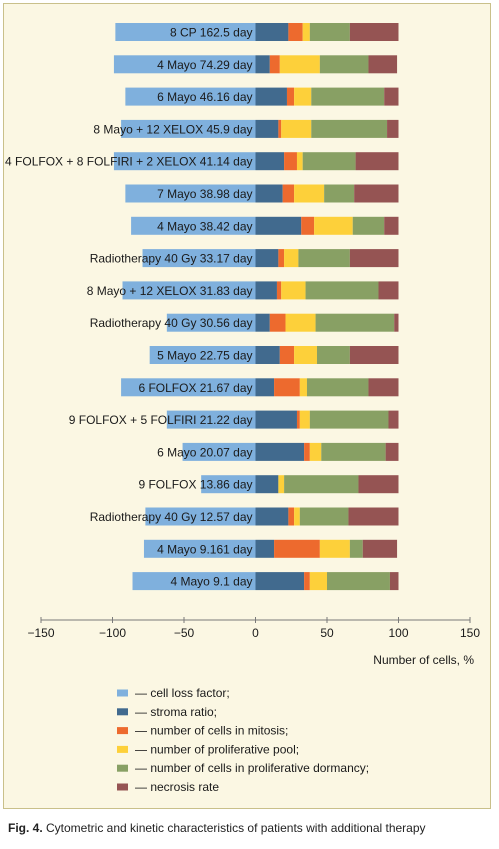 Image resolution: width=499 pixels, height=849 pixels. What do you see at coordinates (211, 33) in the screenshot?
I see `category-label: 8 CP 162.5 day` at bounding box center [211, 33].